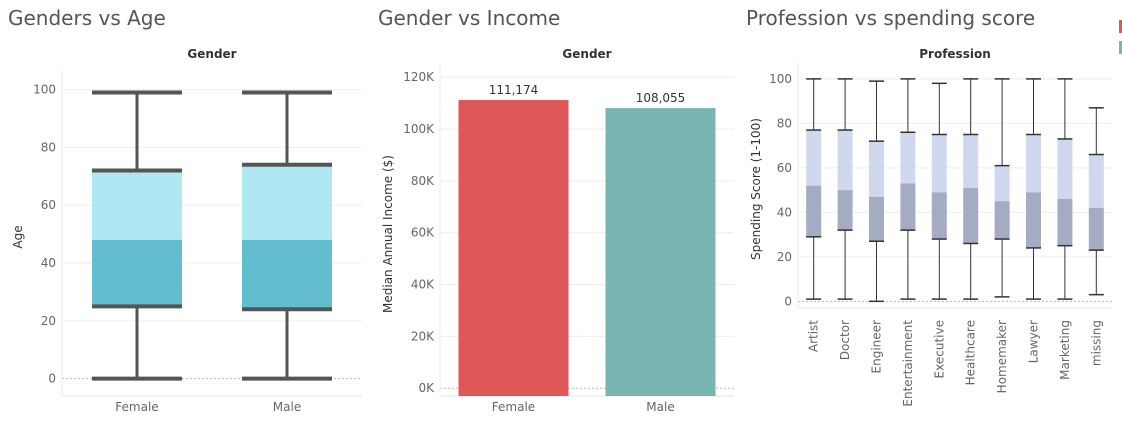  I want to click on bar-male, so click(660, 252).